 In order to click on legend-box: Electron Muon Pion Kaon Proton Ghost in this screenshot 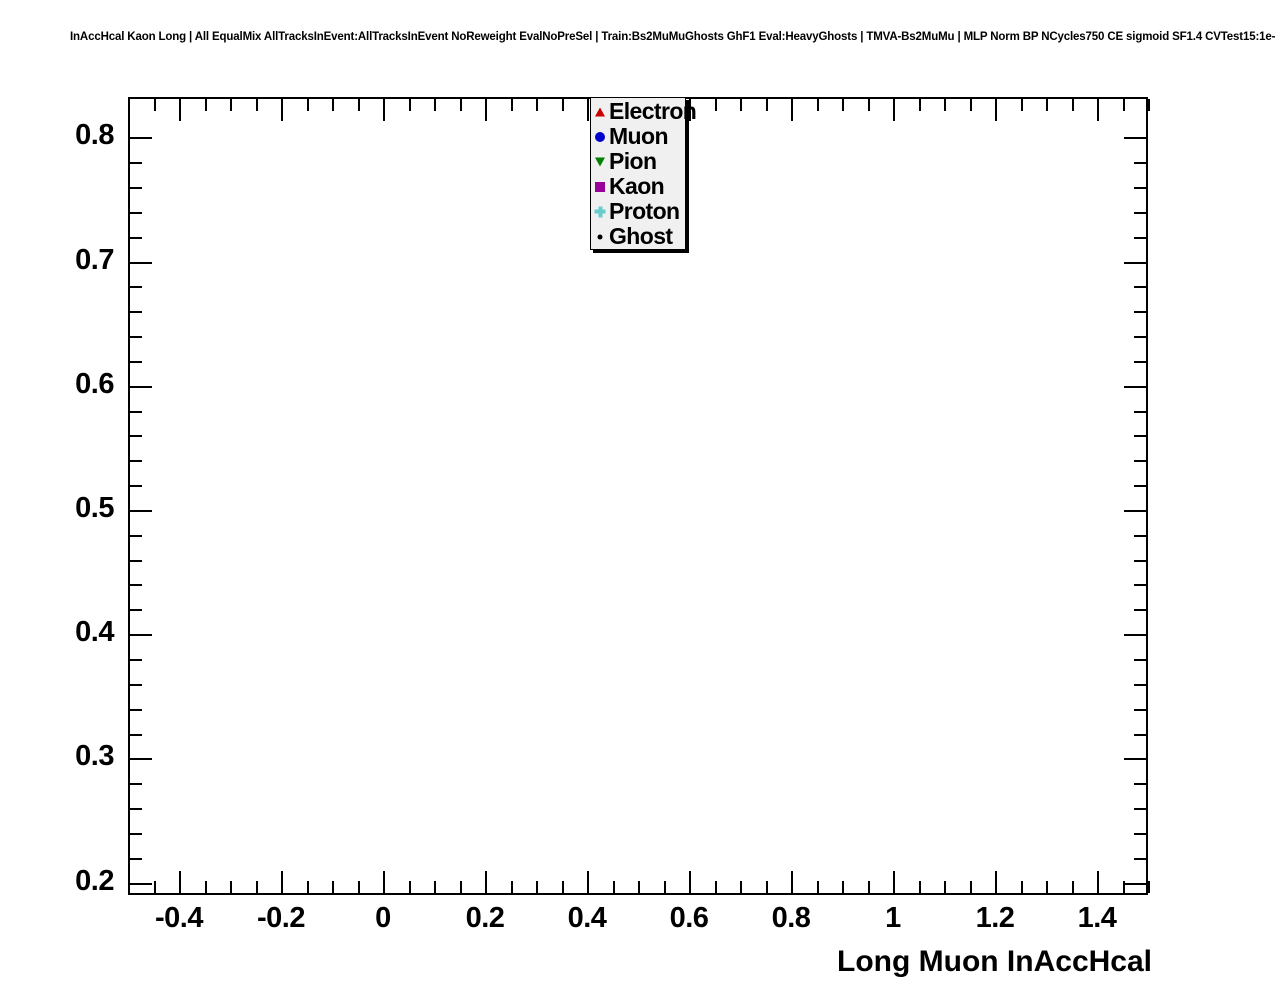, I will do `click(643, 173)`.